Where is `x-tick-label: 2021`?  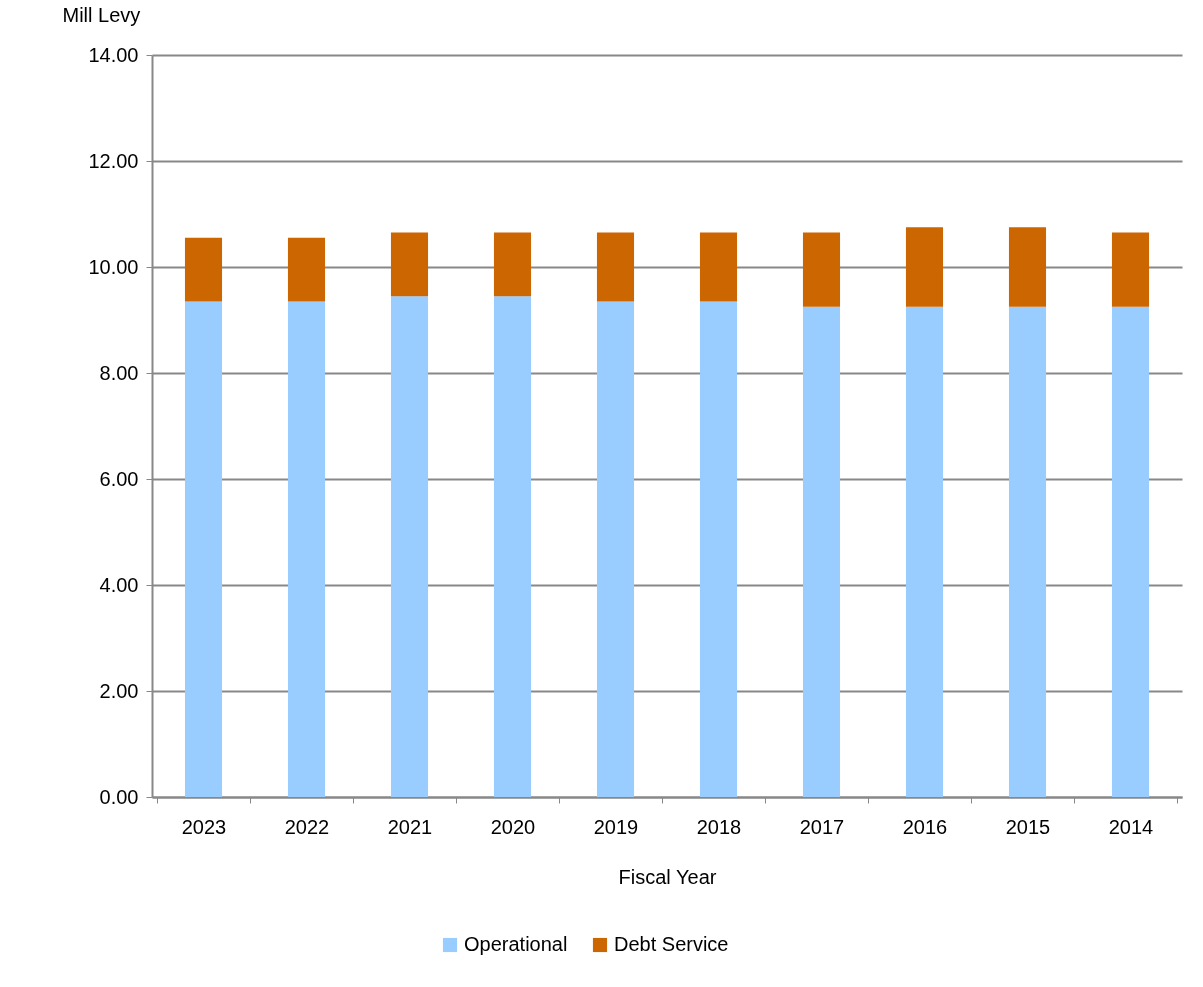
x-tick-label: 2021 is located at coordinates (410, 826).